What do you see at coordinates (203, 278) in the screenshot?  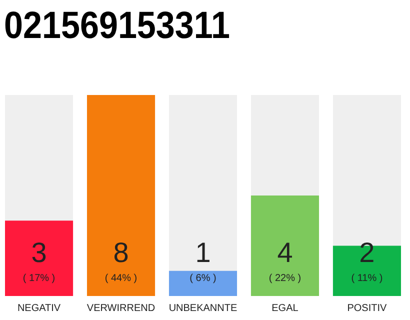 I see `annotation: ( 6% )` at bounding box center [203, 278].